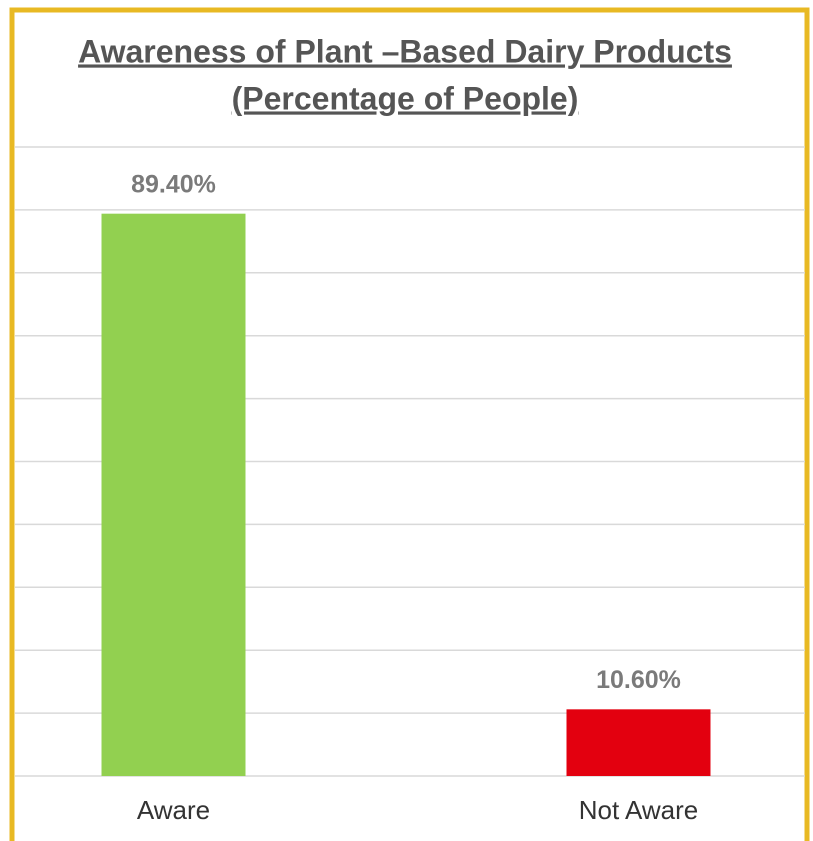 The width and height of the screenshot is (813, 841). What do you see at coordinates (173, 184) in the screenshot?
I see `value-label: 89.40%` at bounding box center [173, 184].